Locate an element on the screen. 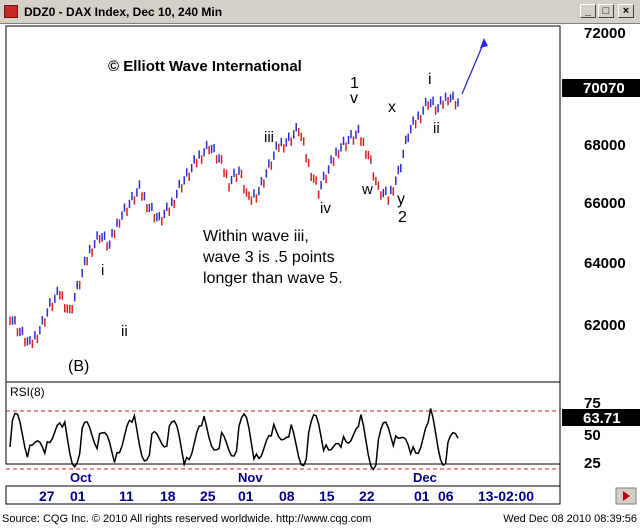 This screenshot has height=528, width=640. day-label: 08 is located at coordinates (287, 496).